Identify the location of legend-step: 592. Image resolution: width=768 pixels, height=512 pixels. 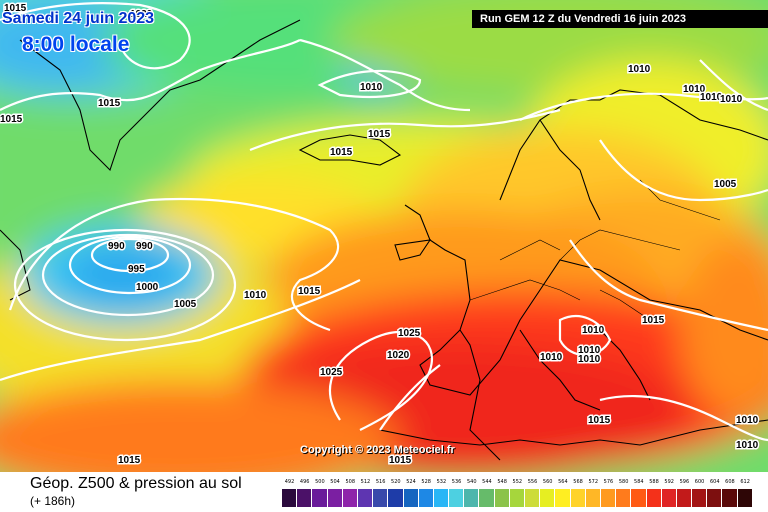
(669, 493).